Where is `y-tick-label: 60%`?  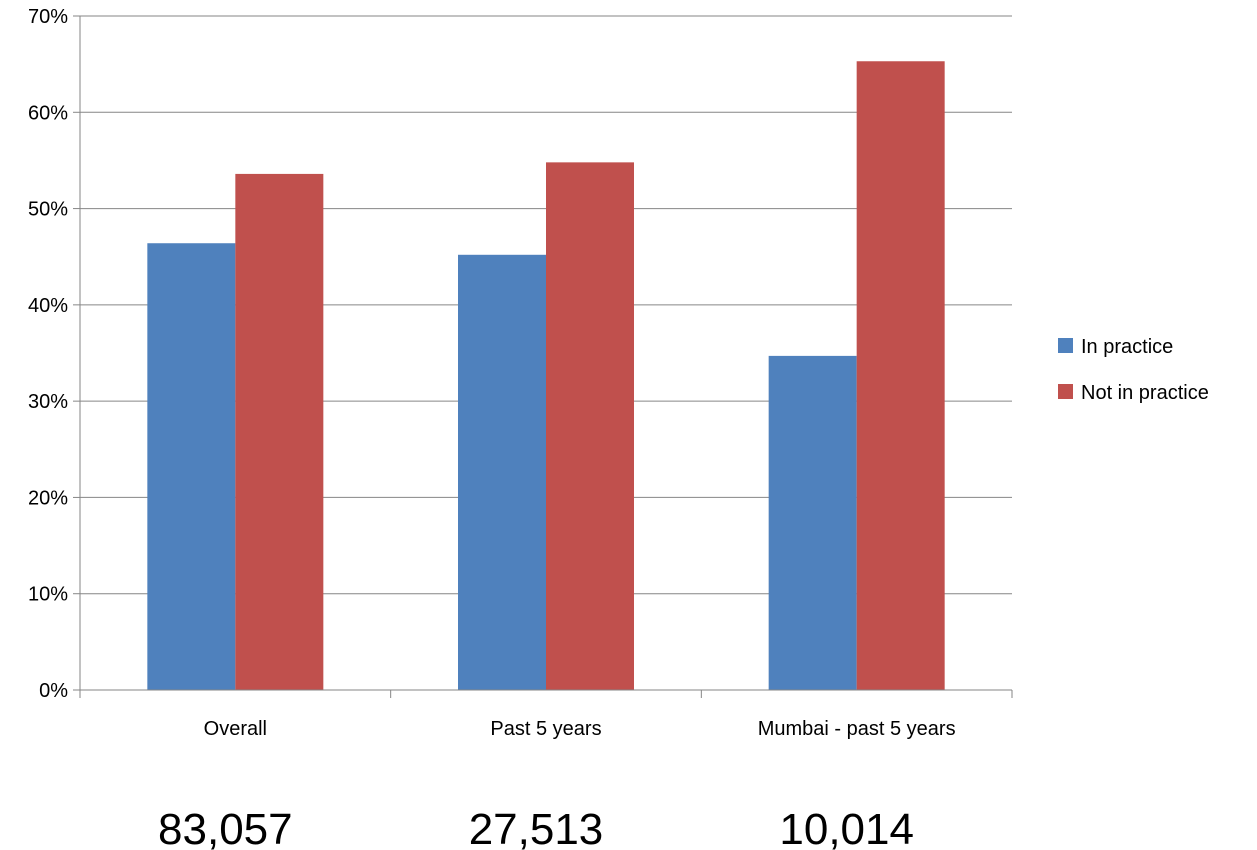 y-tick-label: 60% is located at coordinates (48, 113).